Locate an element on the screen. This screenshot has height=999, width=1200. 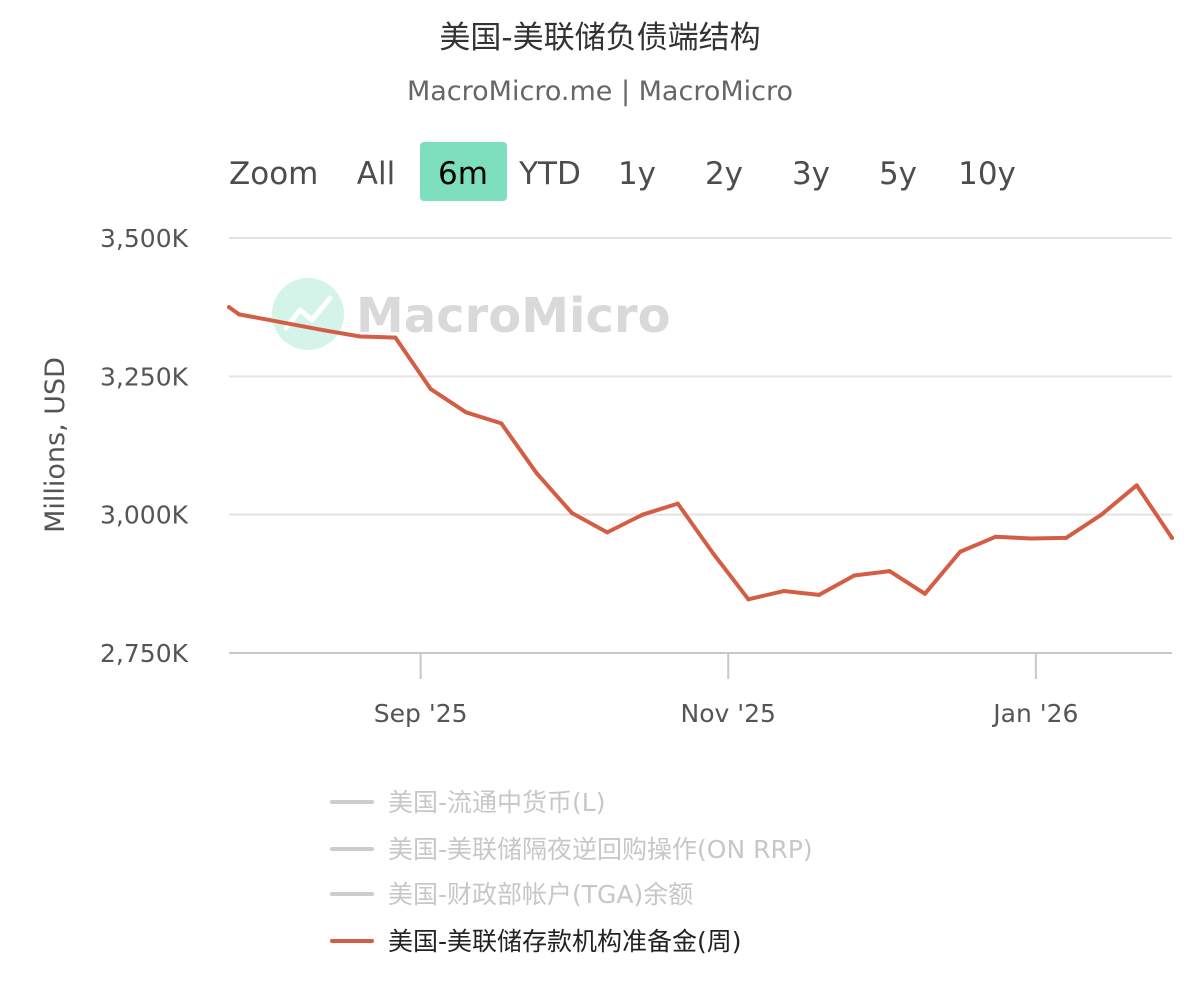
range-button-label: 3y is located at coordinates (811, 174).